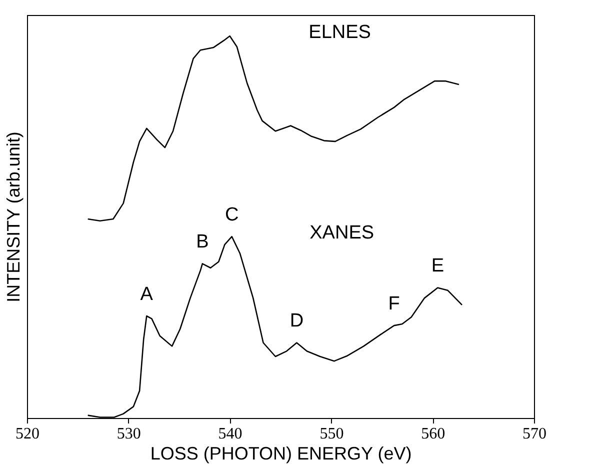 The height and width of the screenshot is (475, 599). I want to click on x-axis-title: LOSS (PHOTON) ENERGY (eV), so click(281, 454).